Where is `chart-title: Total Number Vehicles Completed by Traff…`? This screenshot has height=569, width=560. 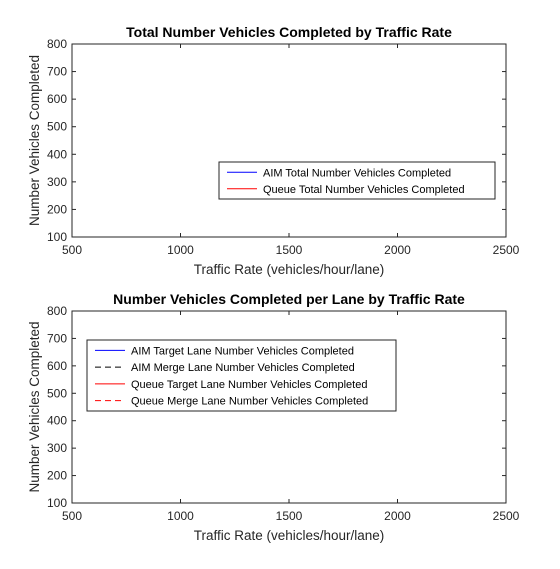
chart-title: Total Number Vehicles Completed by Traff… is located at coordinates (289, 32).